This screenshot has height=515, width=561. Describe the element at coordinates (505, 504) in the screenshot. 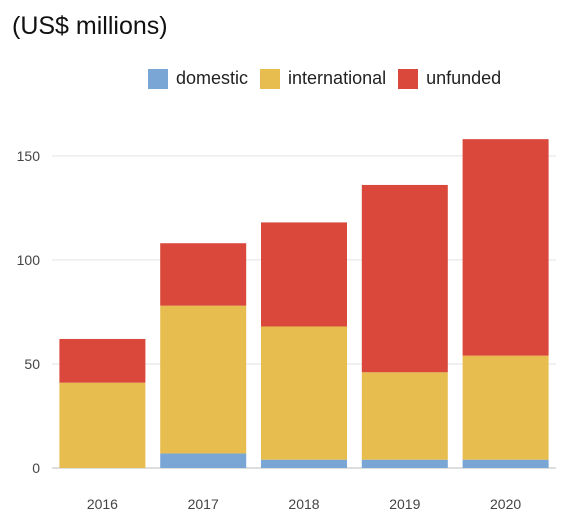

I see `x-tick-label-2020: 2020` at that location.